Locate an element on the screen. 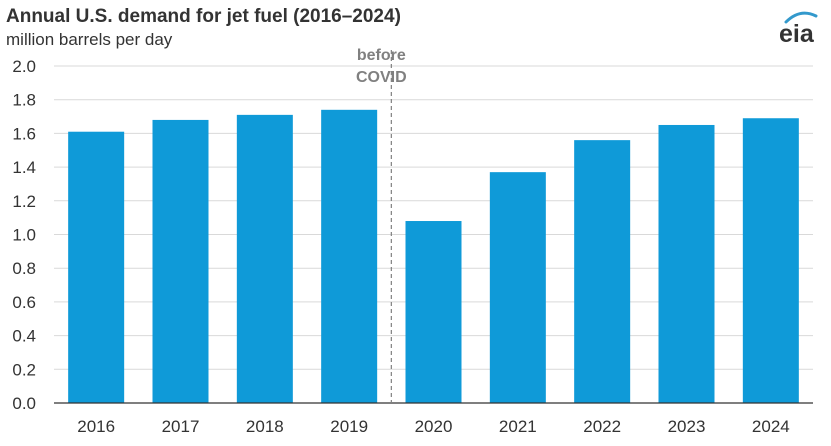 The image size is (831, 446). y-tick-label: 1.2 is located at coordinates (24, 201).